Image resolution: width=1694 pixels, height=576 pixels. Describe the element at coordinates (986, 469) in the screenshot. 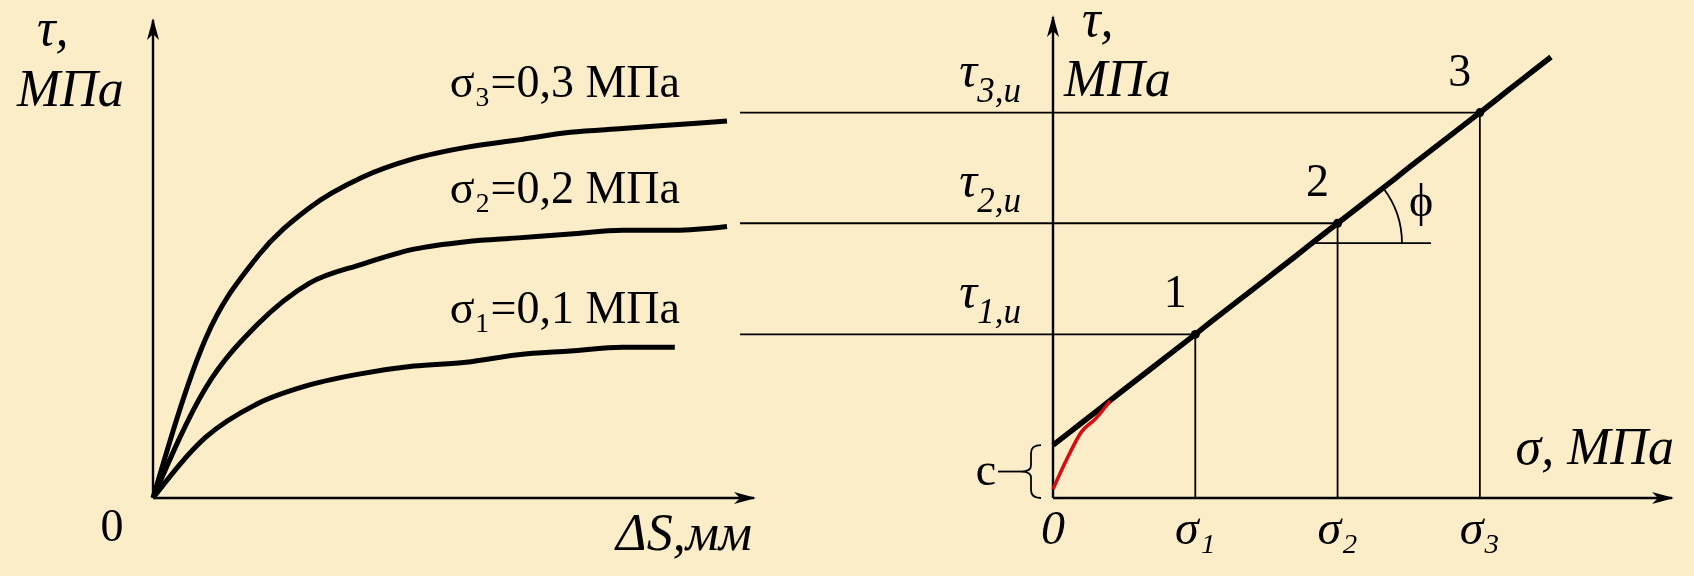

I see `text: c` at that location.